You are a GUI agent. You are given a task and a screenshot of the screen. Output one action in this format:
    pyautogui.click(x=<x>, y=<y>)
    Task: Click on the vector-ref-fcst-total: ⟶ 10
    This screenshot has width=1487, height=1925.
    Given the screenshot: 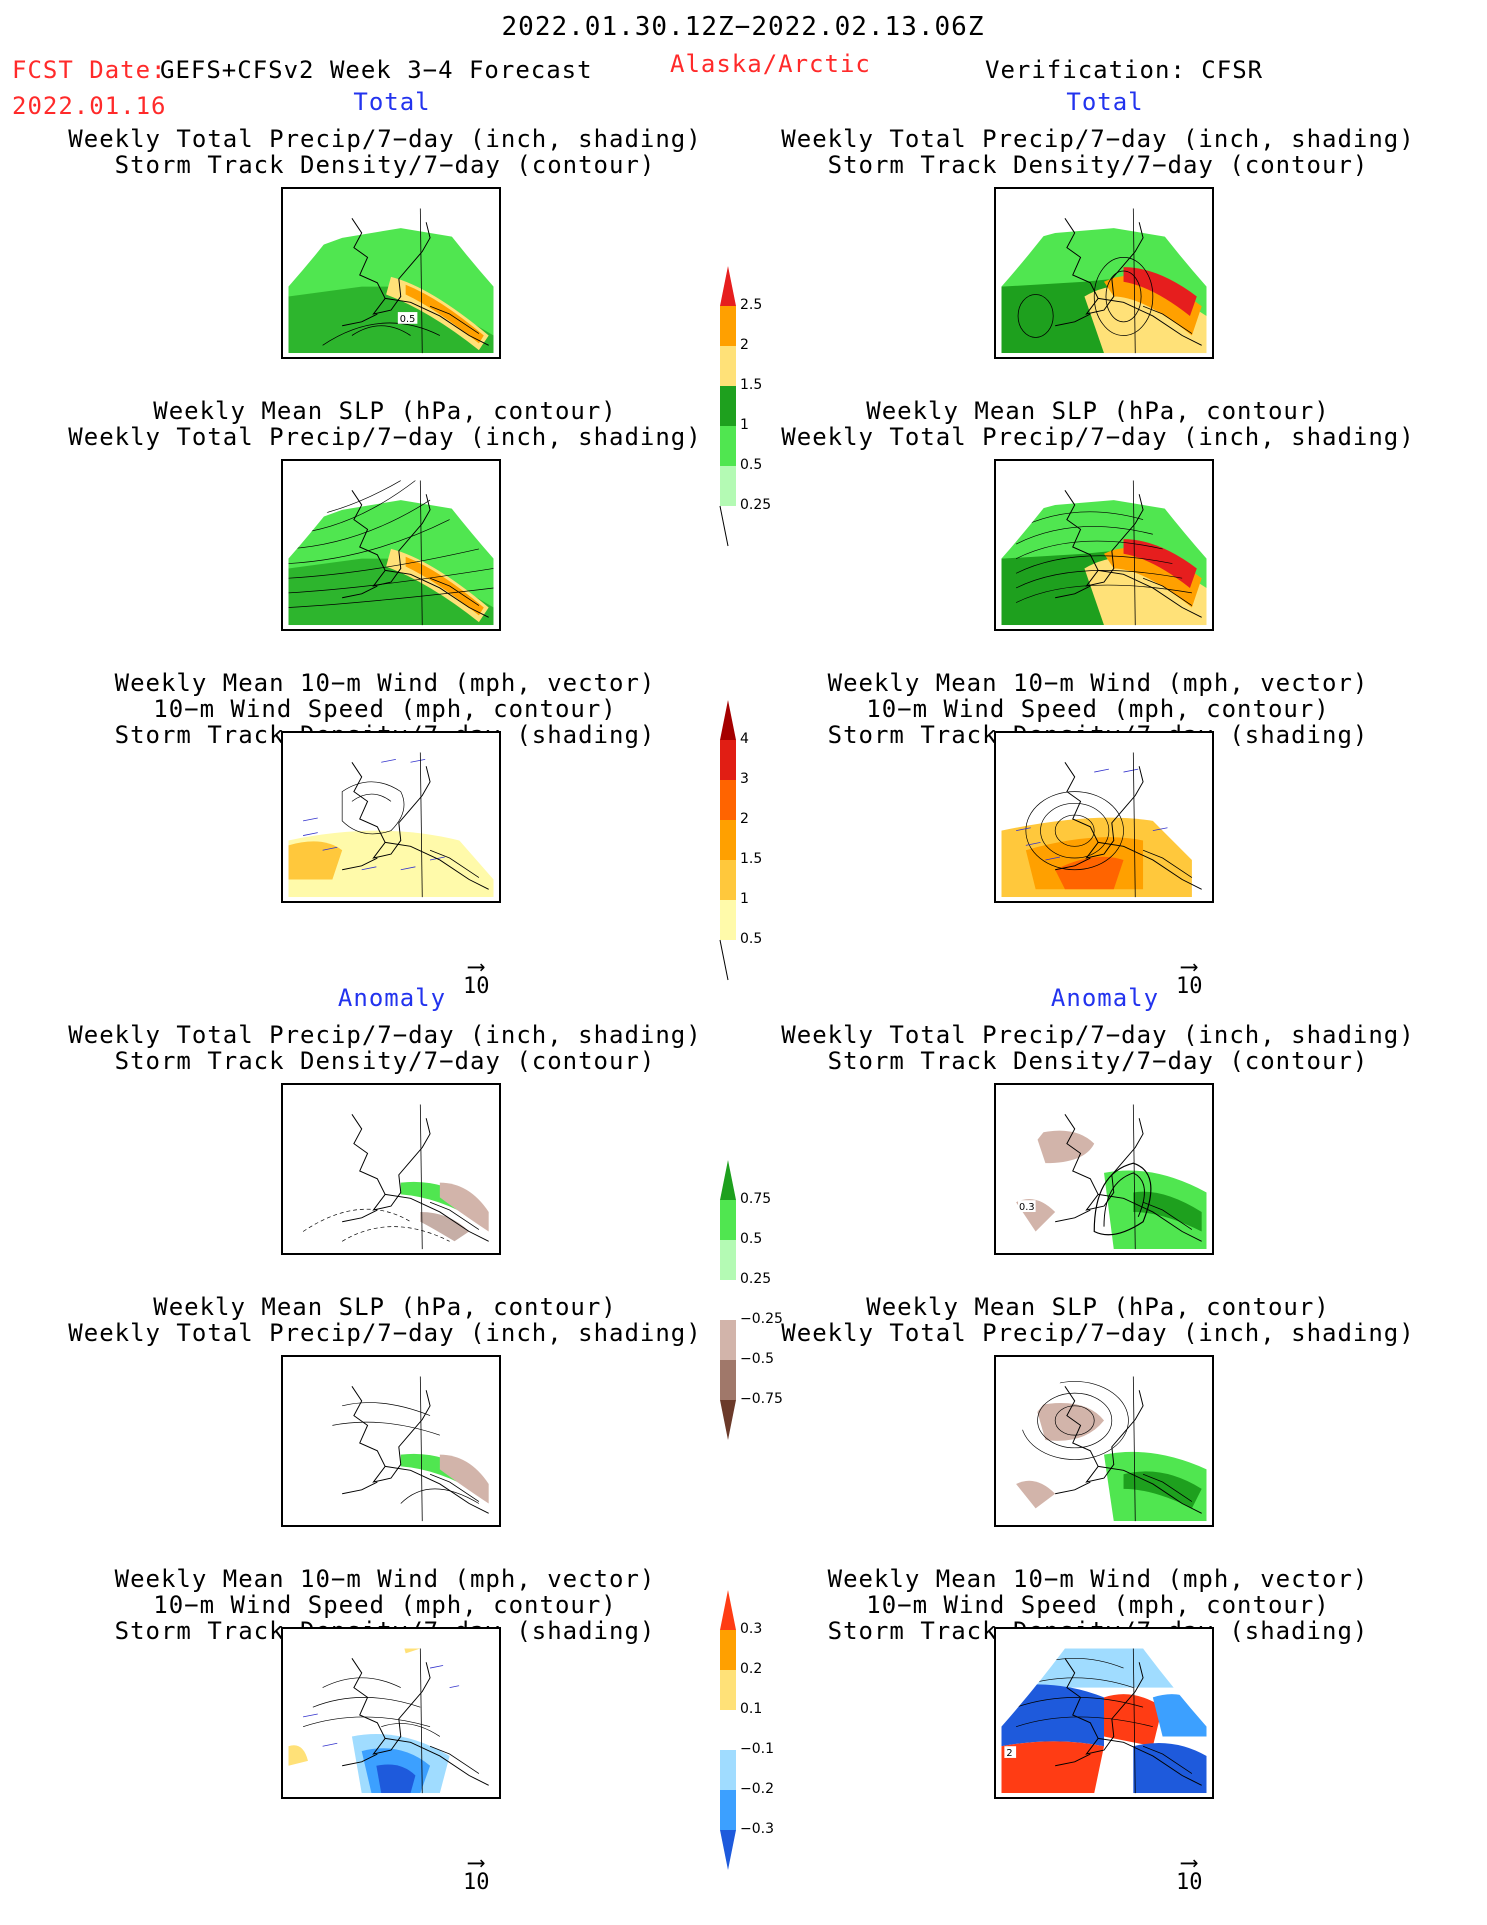 What is the action you would take?
    pyautogui.click(x=476, y=975)
    